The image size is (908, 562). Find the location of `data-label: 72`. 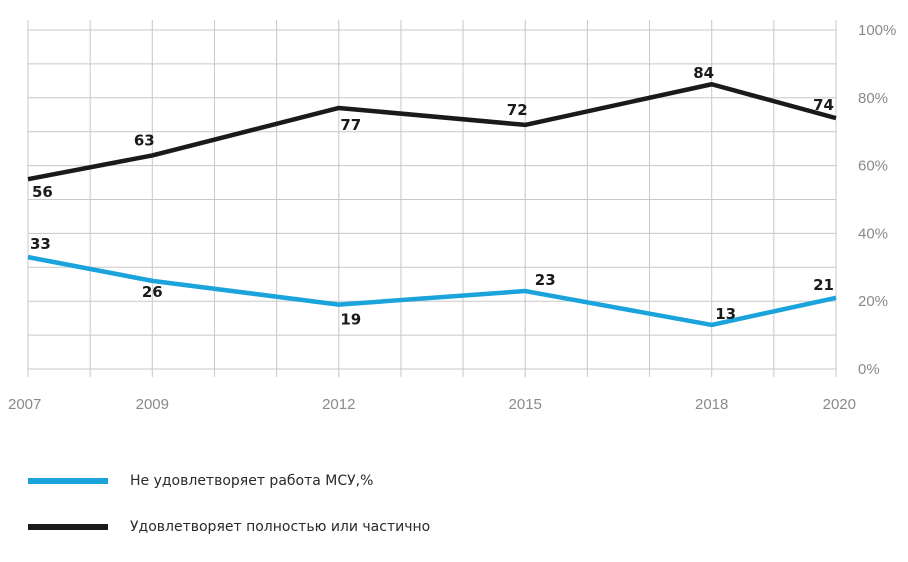

data-label: 72 is located at coordinates (517, 110).